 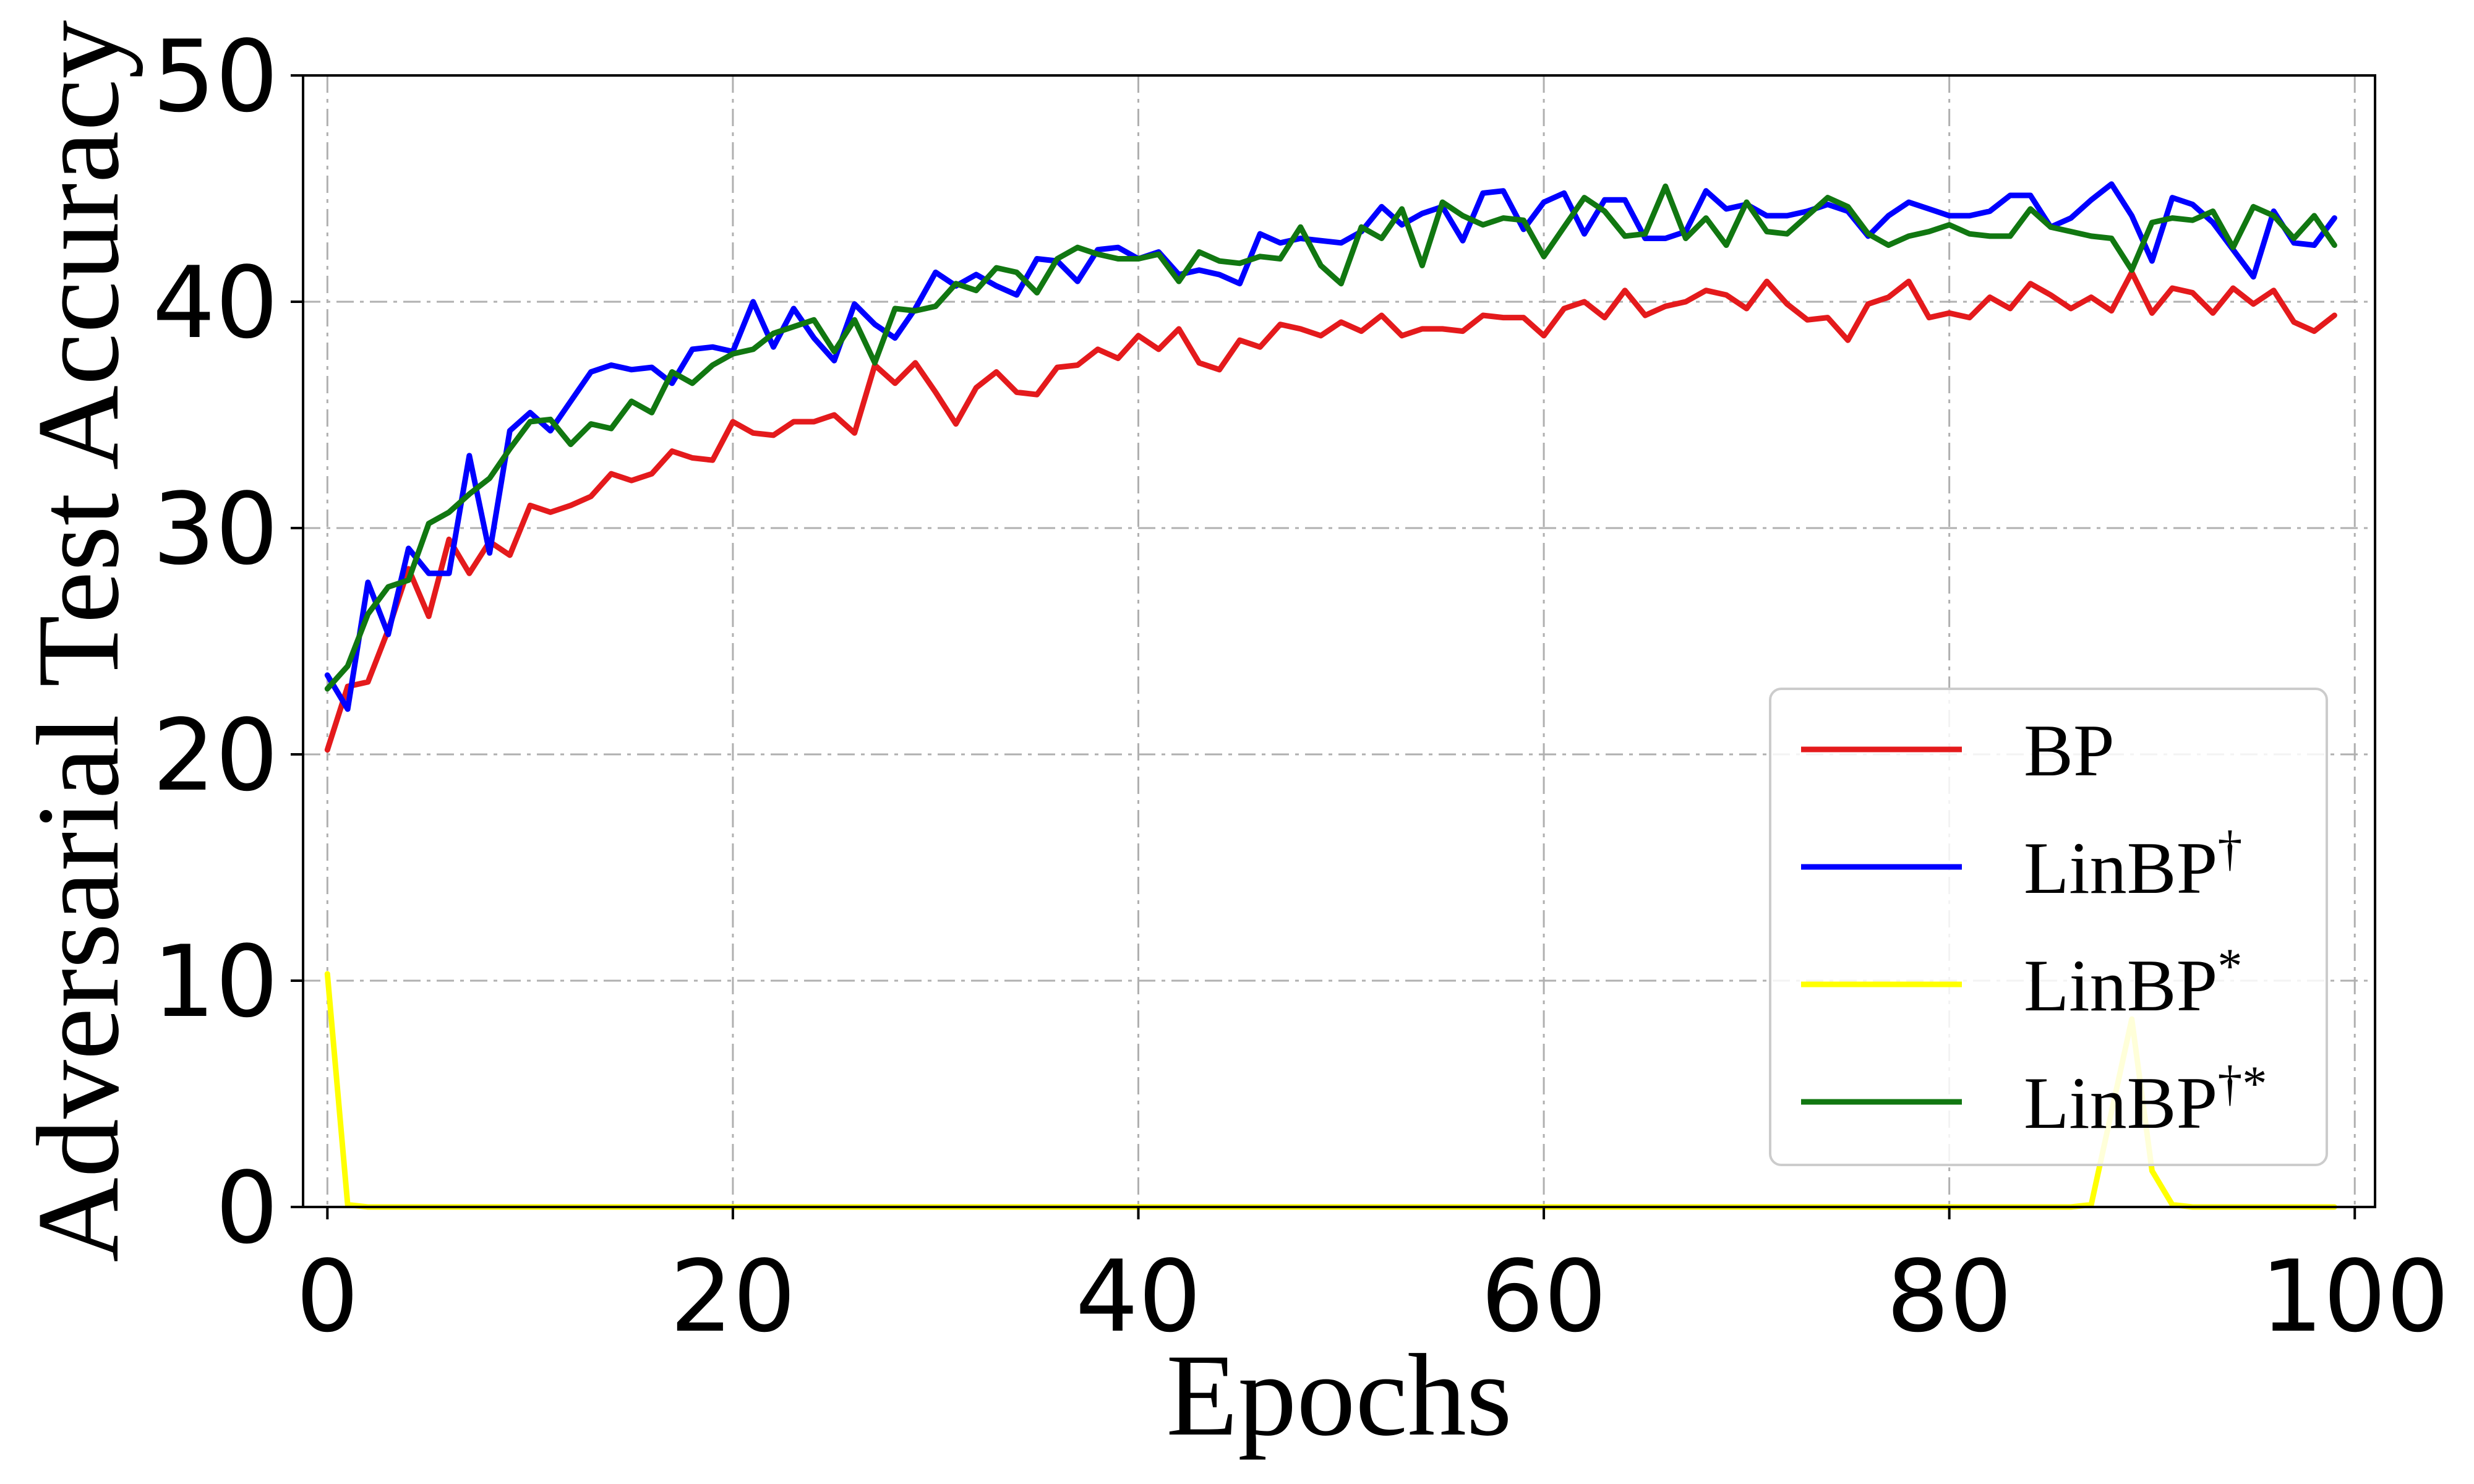 I want to click on y-tick-label: 50, so click(x=215, y=76).